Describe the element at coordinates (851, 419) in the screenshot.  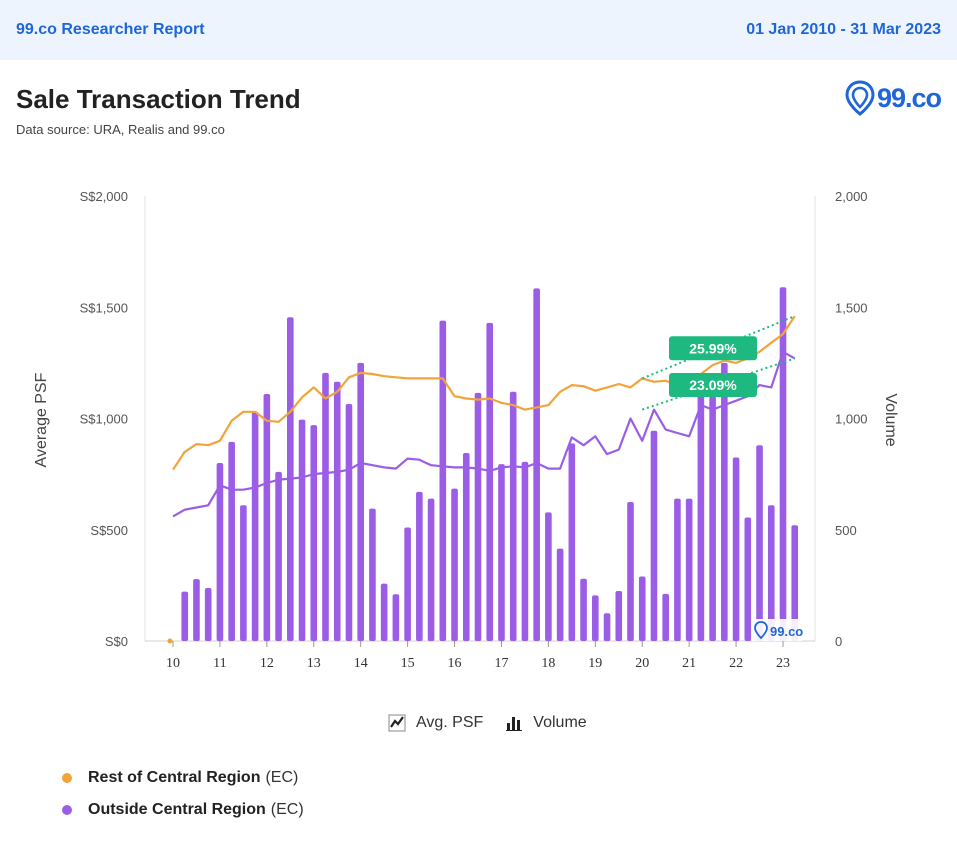
I see `y-right-tick-2: 1,000` at that location.